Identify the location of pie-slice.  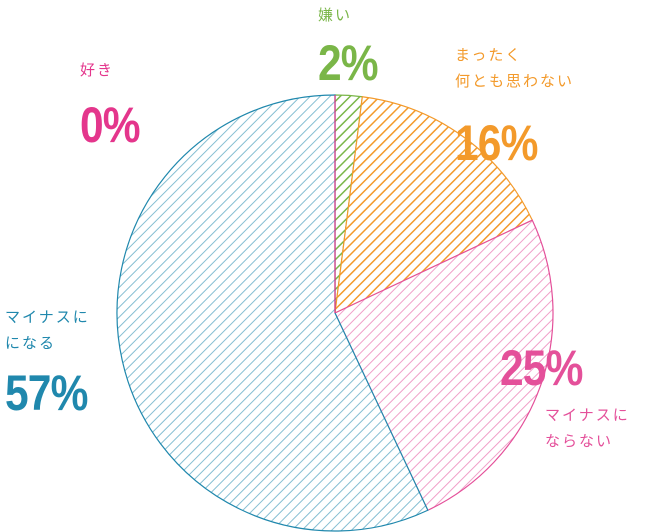
(434, 205).